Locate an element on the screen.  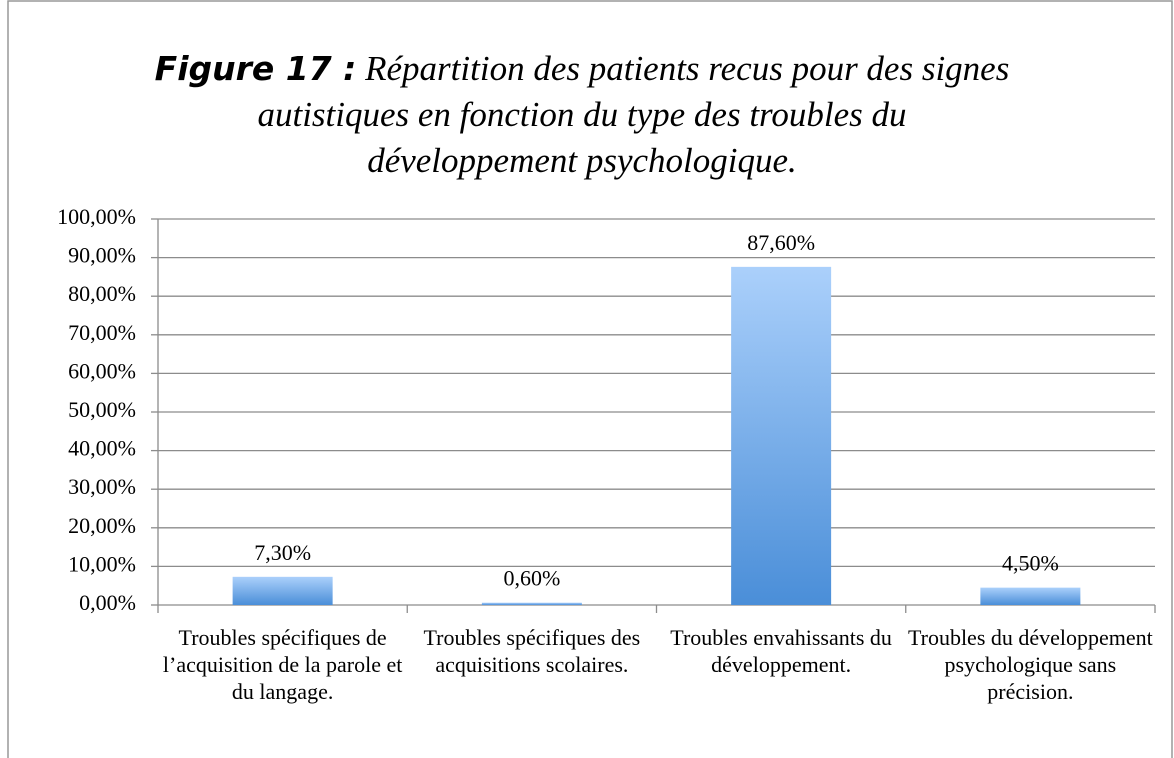
y-tick-label: 70,00% is located at coordinates (102, 332).